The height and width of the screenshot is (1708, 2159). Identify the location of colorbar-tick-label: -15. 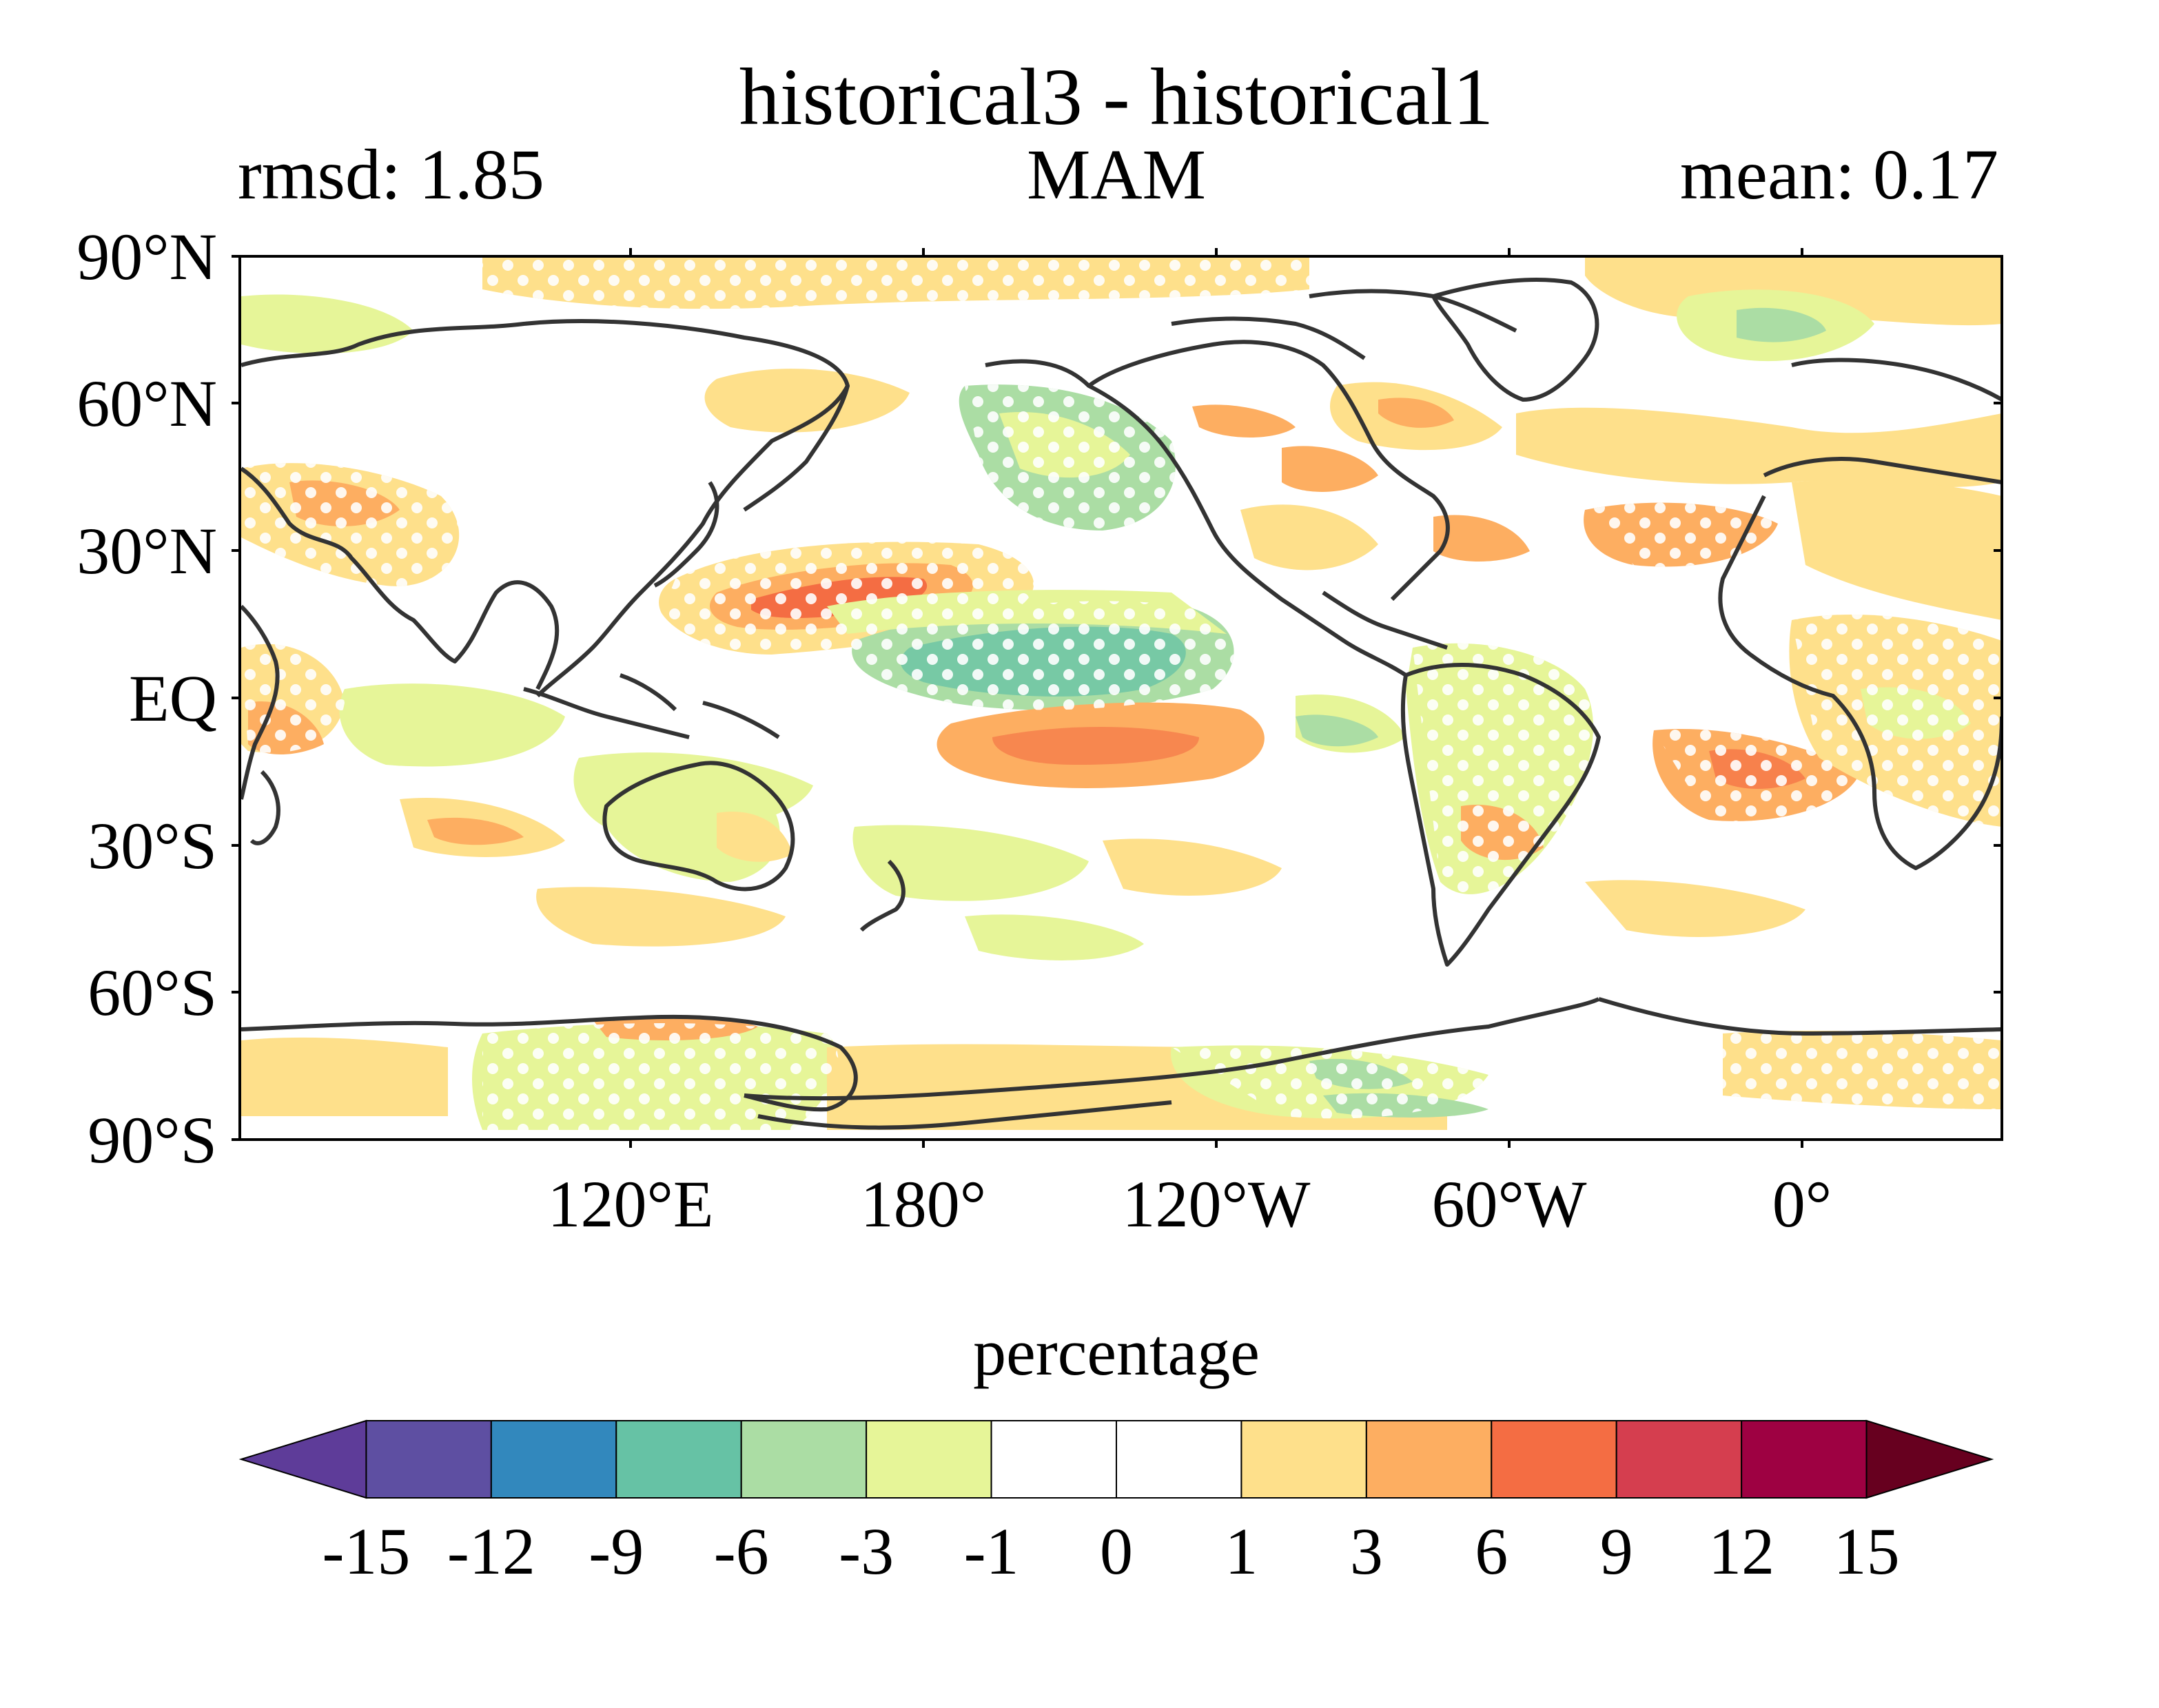
(366, 1551).